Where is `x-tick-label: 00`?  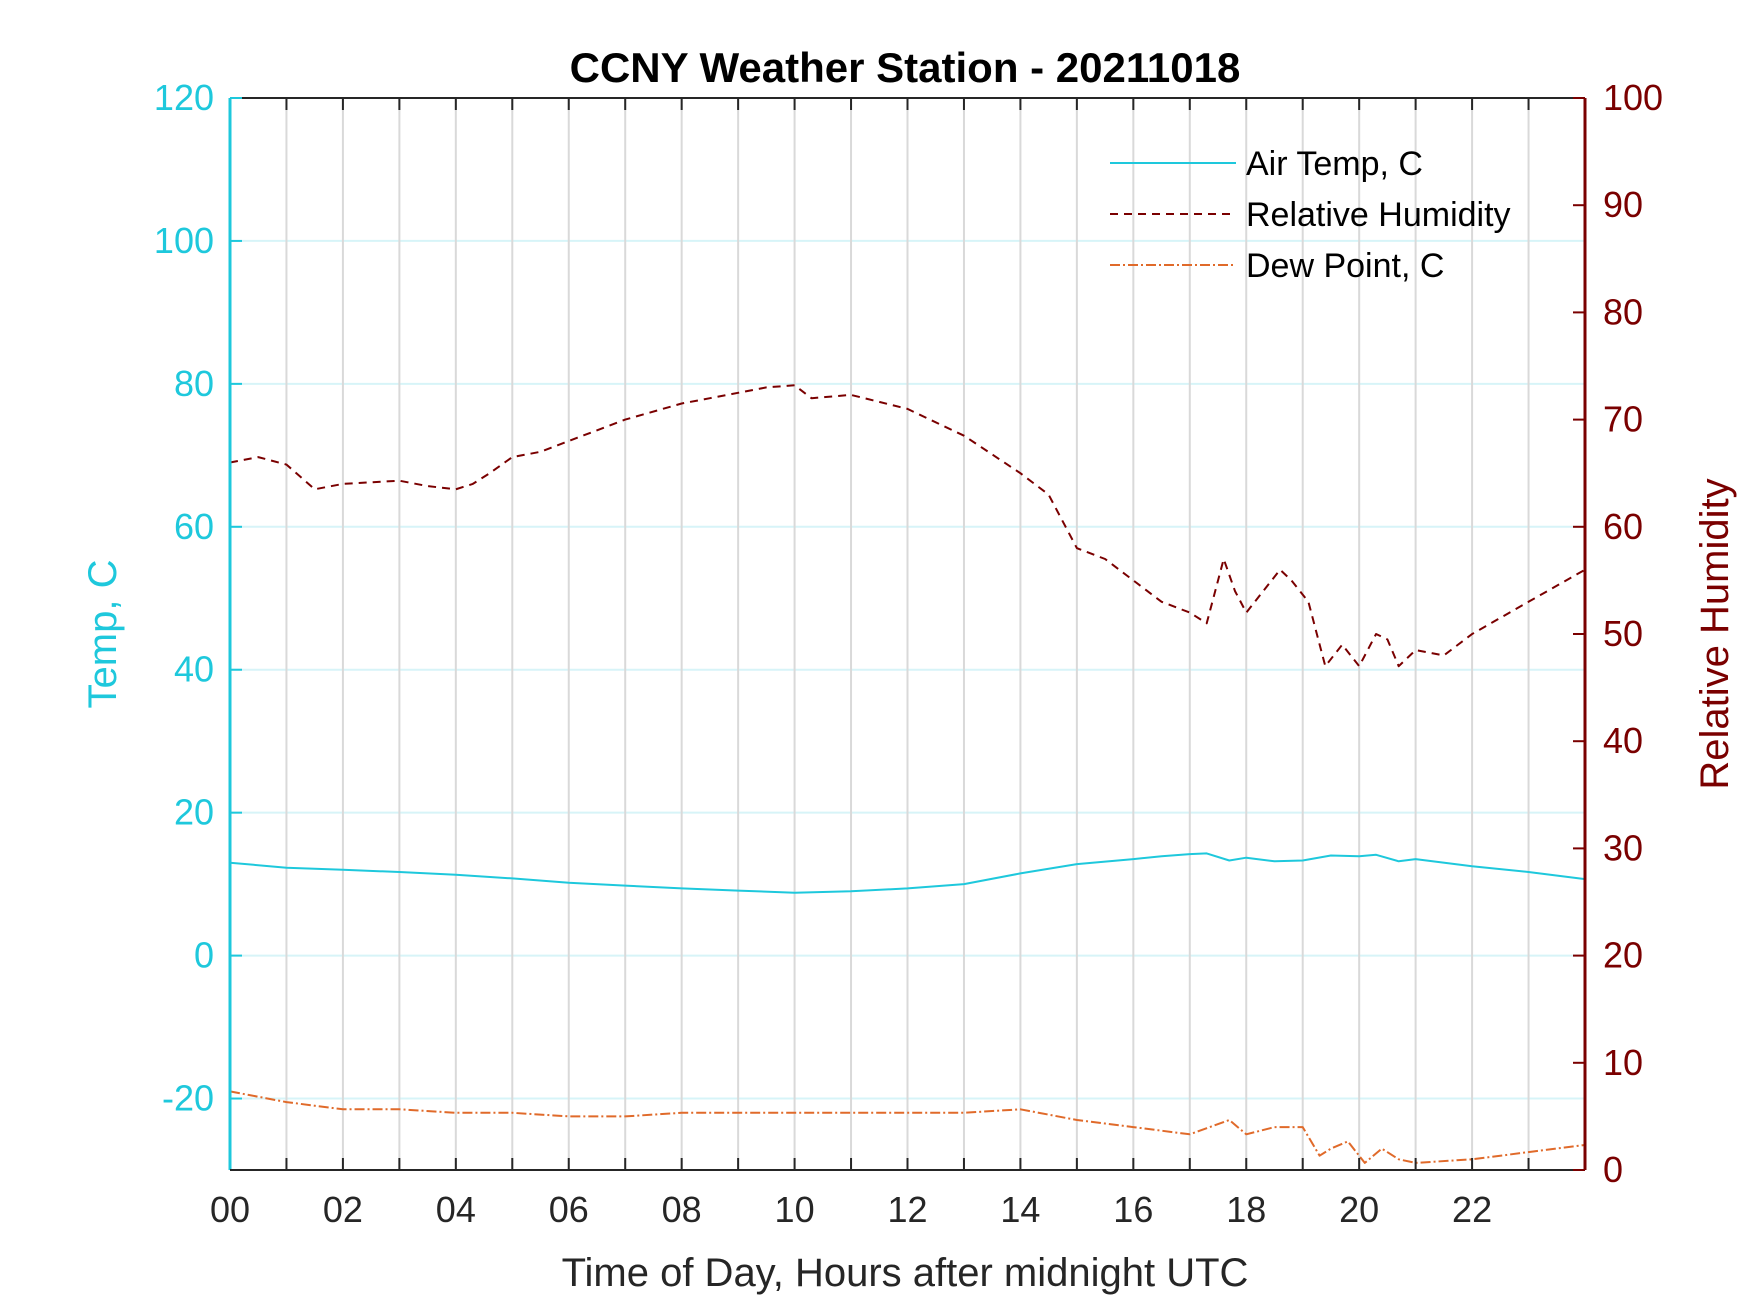
x-tick-label: 00 is located at coordinates (230, 1209).